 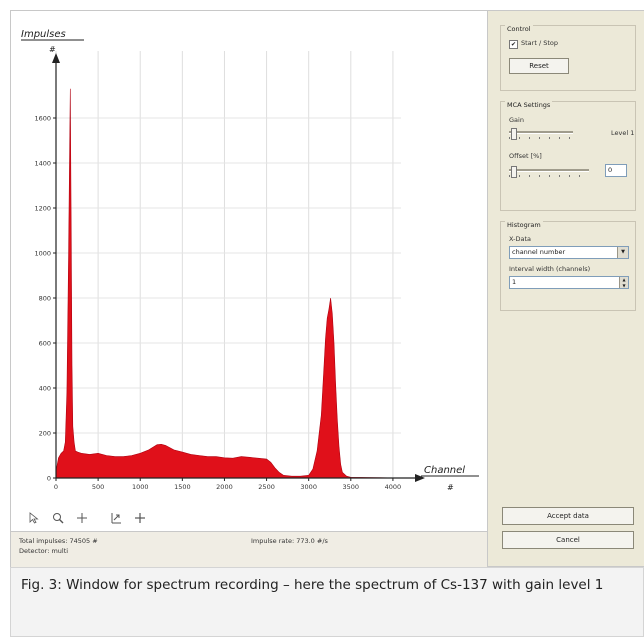 What do you see at coordinates (541, 134) in the screenshot?
I see `gain-slider` at bounding box center [541, 134].